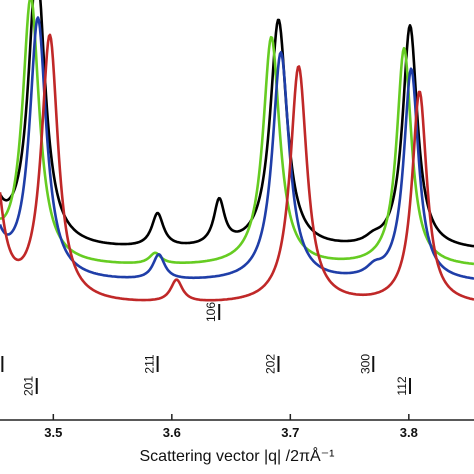 The image size is (474, 474). What do you see at coordinates (150, 363) in the screenshot?
I see `reflection-label-211: 211` at bounding box center [150, 363].